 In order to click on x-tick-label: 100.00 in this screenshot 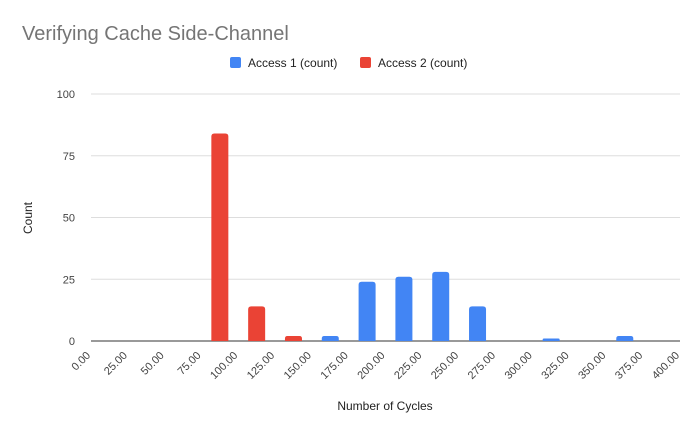, I will do `click(224, 366)`.